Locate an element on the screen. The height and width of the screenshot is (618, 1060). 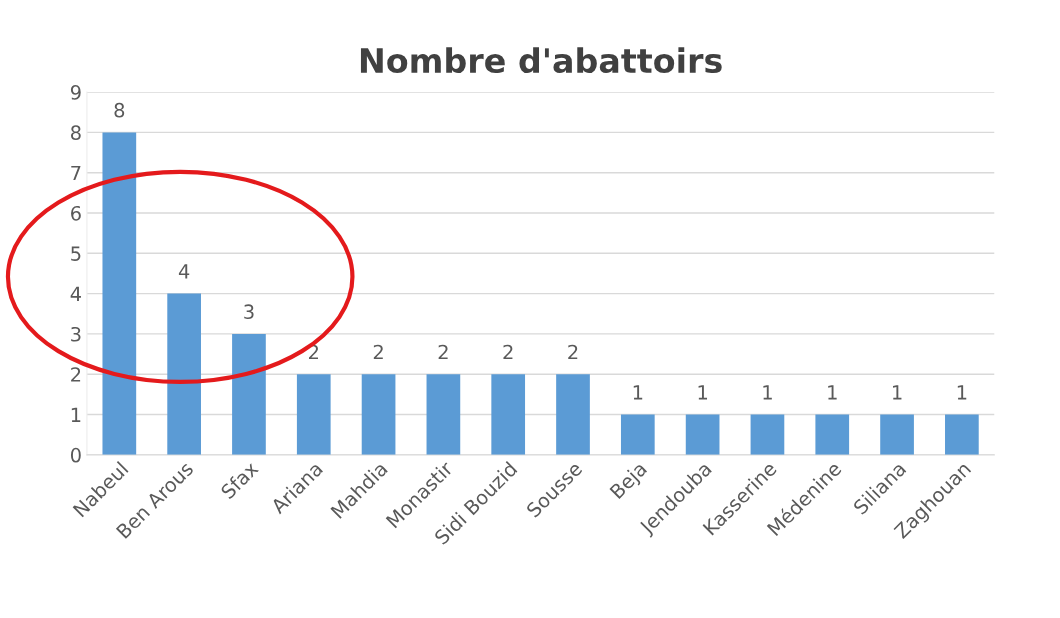
y-tick-label: 9 is located at coordinates (75, 92).